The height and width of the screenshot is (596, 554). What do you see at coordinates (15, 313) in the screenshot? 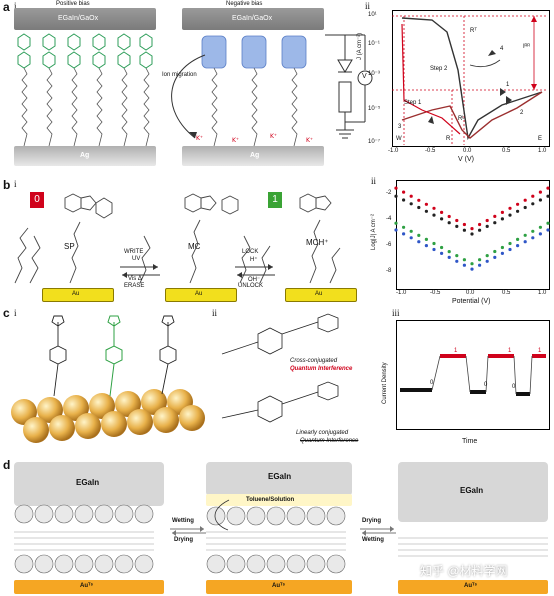
I see `panel-c-i-label: i` at bounding box center [15, 313].